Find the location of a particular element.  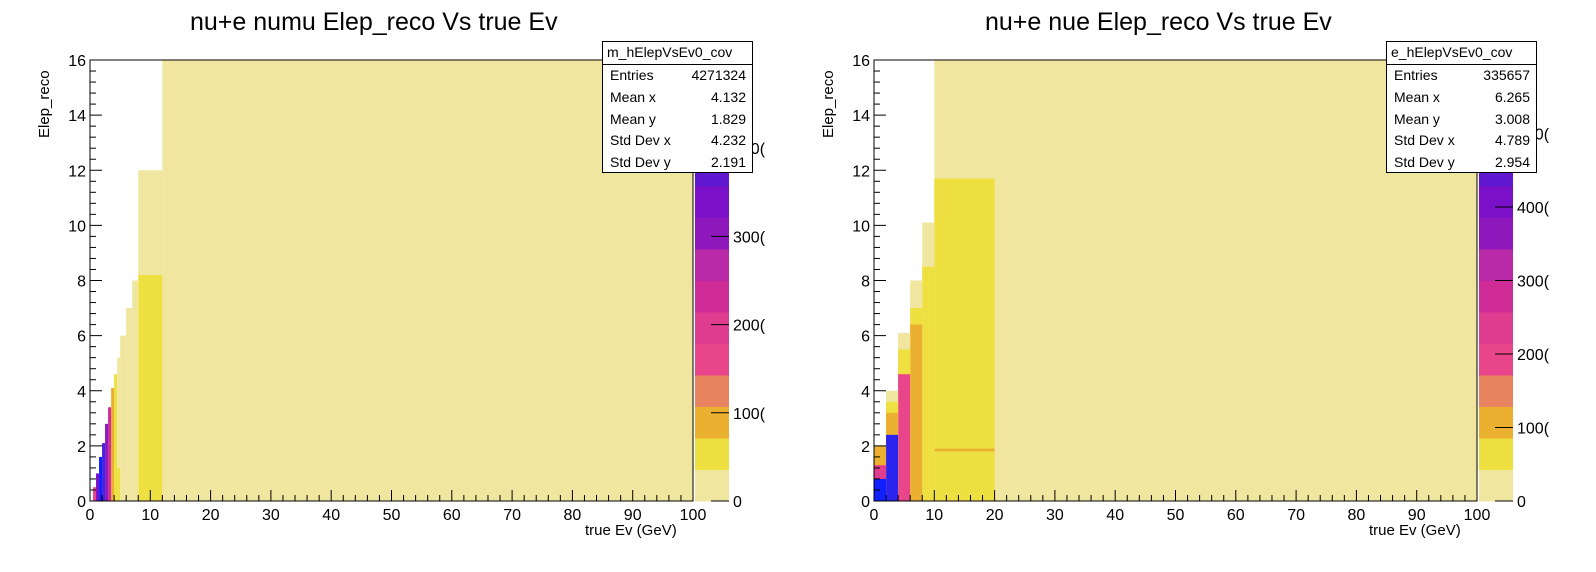

numu-y-axis-label: Elep_reco is located at coordinates (44, 104).